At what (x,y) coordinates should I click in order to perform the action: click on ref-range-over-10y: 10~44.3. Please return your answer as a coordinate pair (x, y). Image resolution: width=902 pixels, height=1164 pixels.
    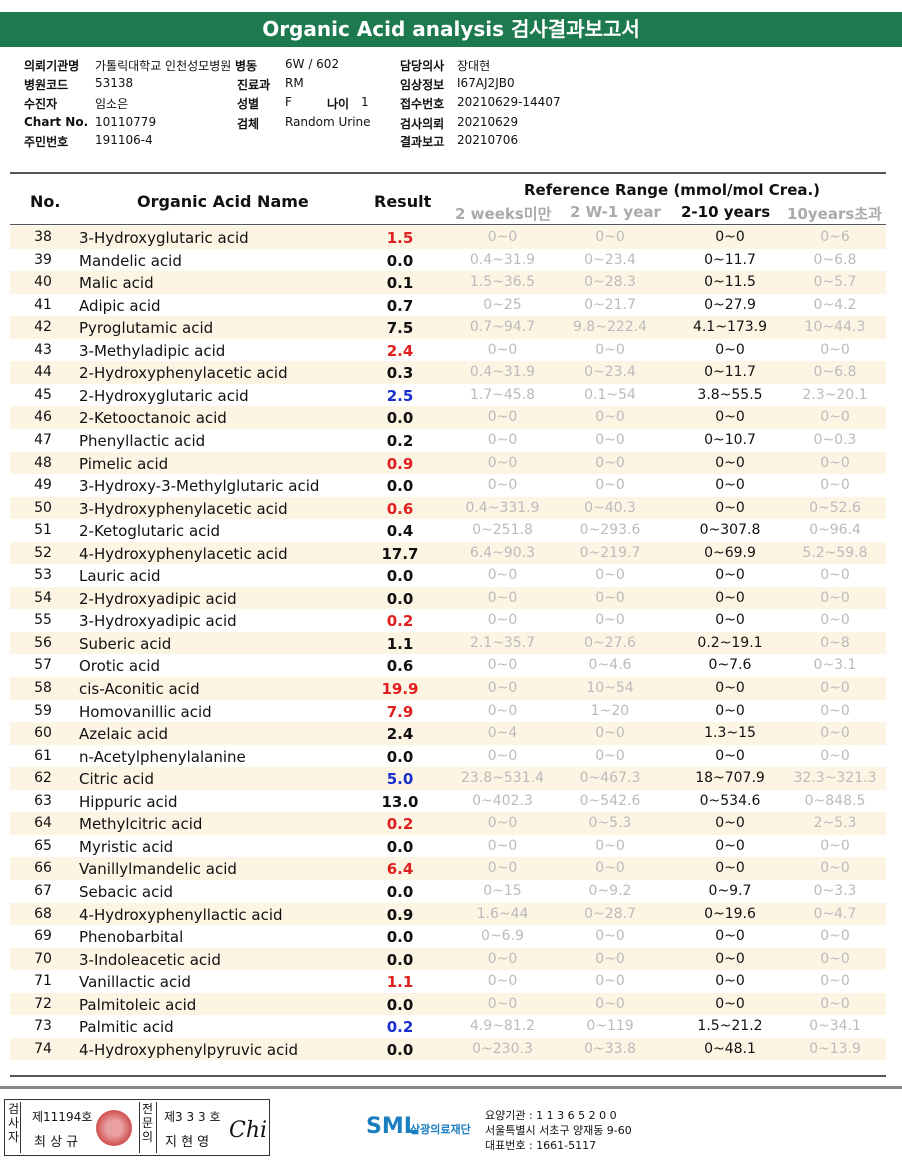
    Looking at the image, I should click on (835, 327).